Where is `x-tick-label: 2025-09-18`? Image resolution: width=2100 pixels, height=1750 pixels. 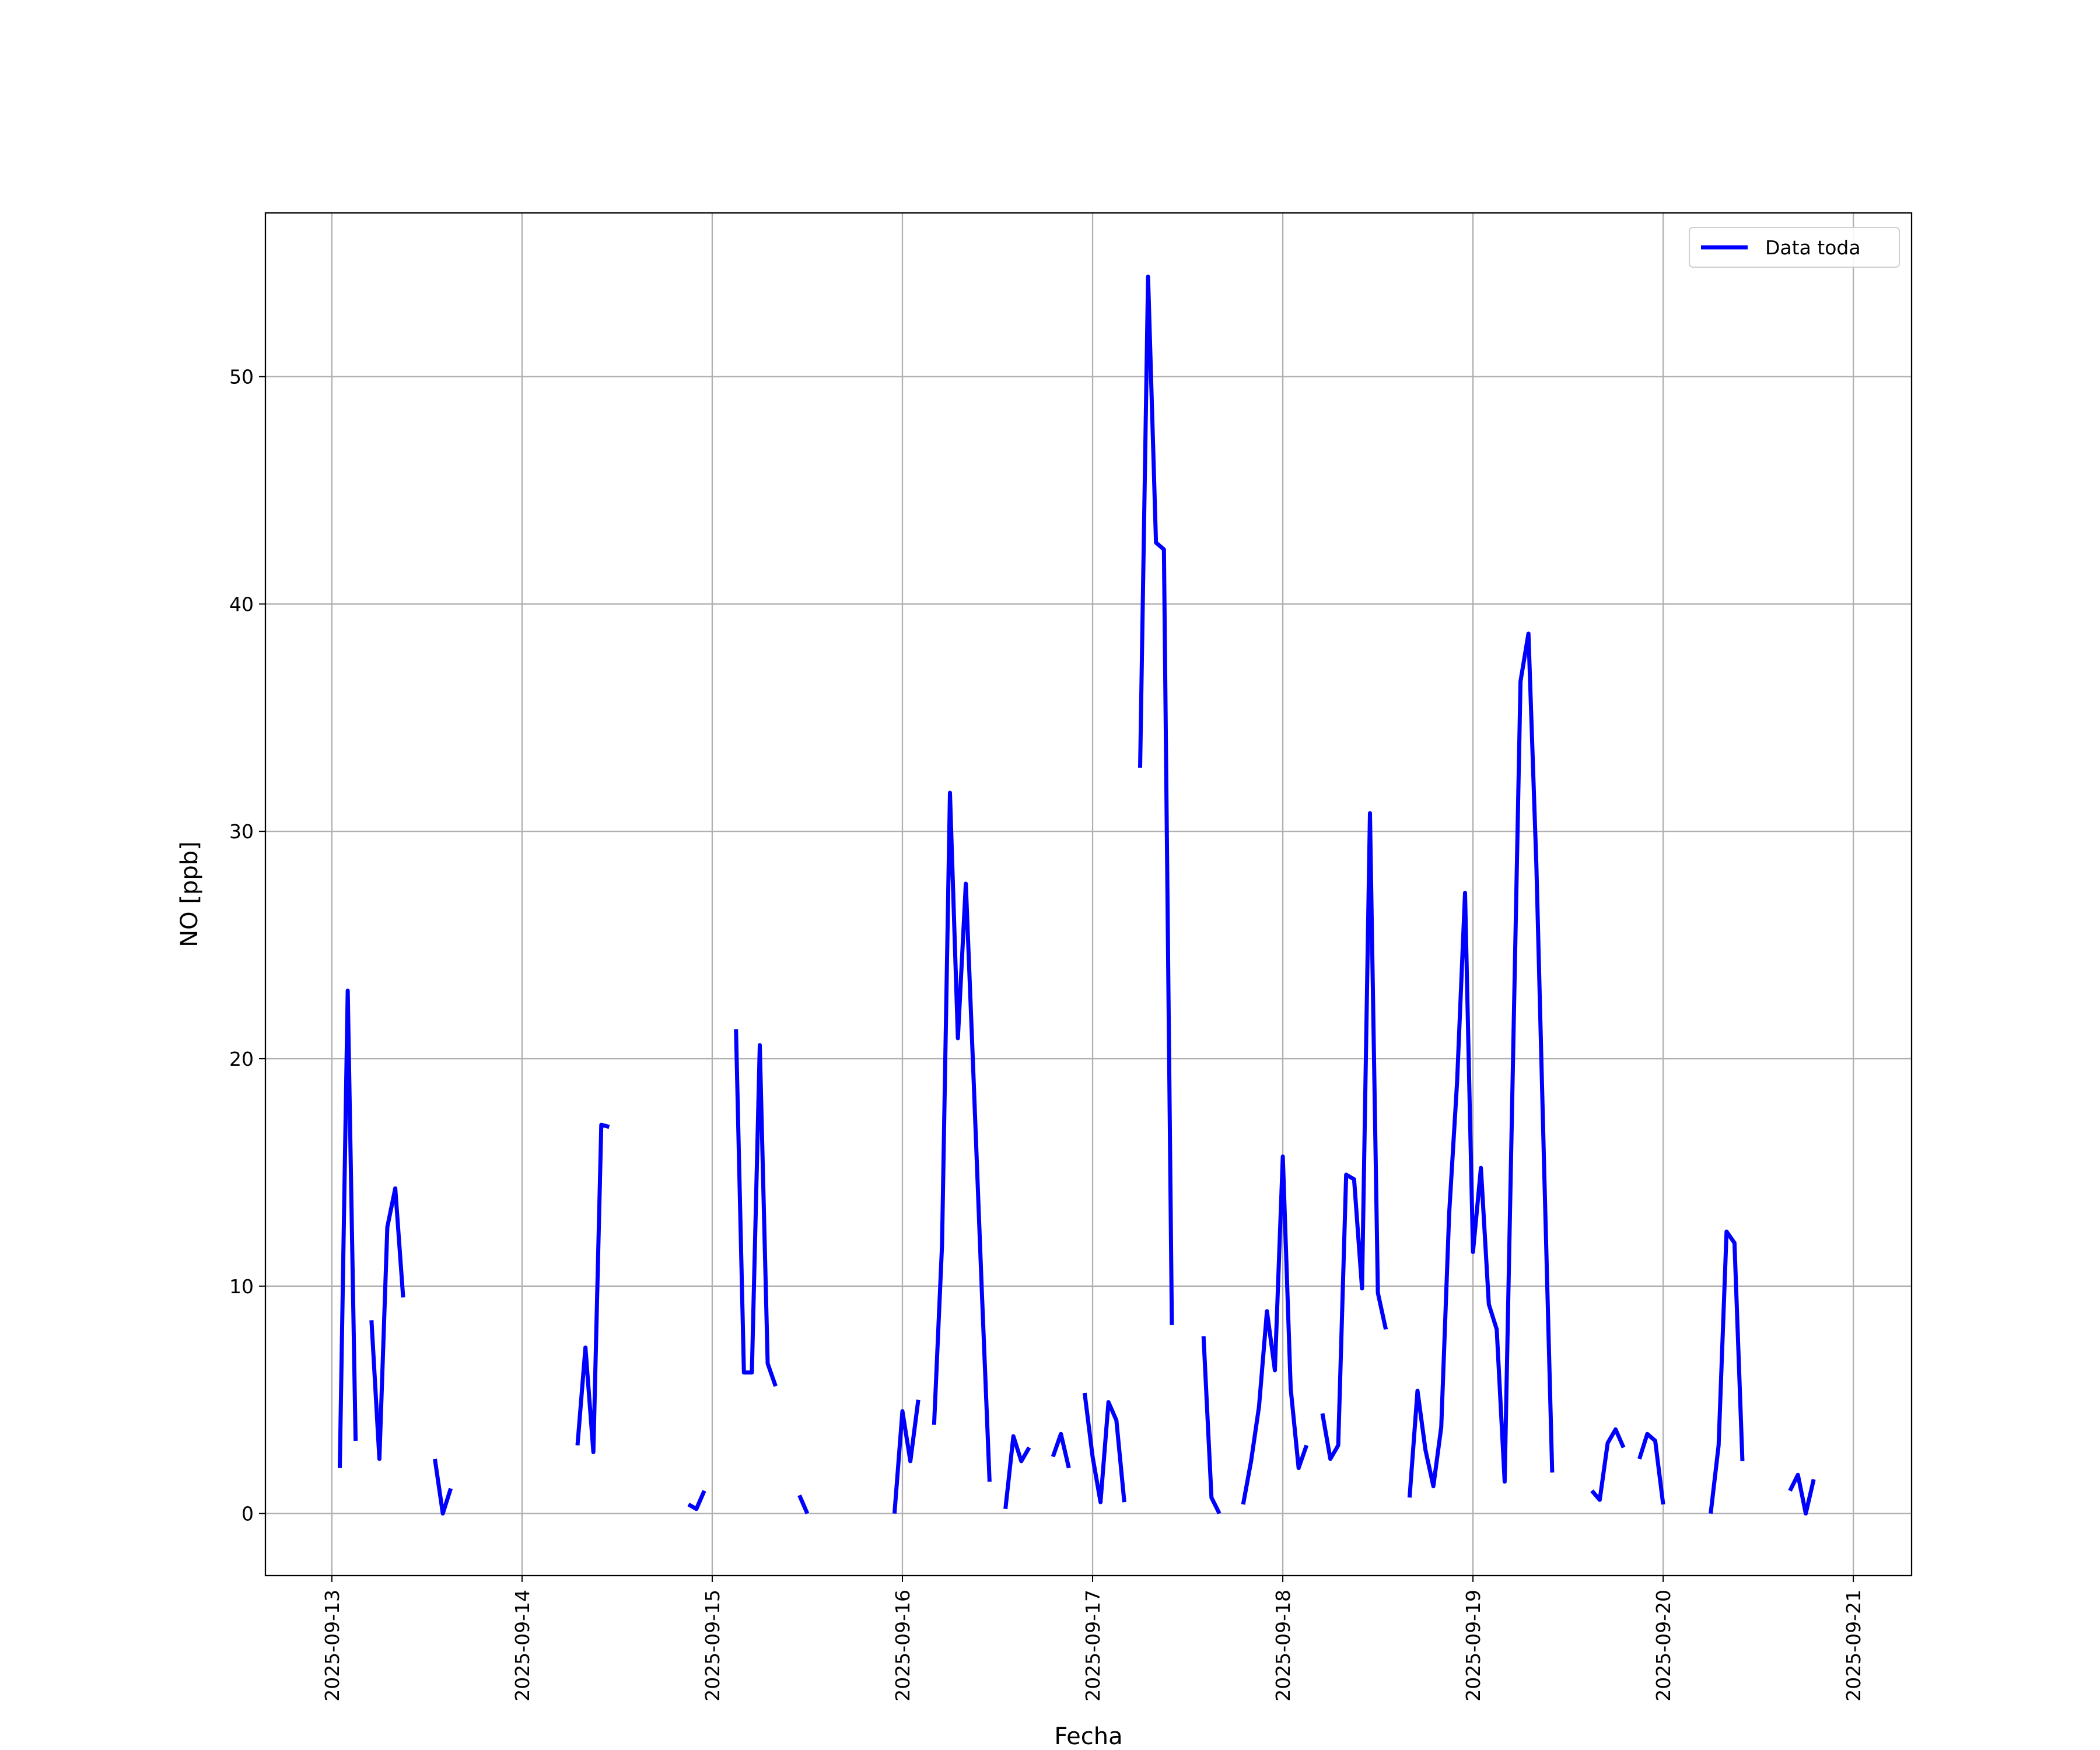
x-tick-label: 2025-09-18 is located at coordinates (1283, 1646).